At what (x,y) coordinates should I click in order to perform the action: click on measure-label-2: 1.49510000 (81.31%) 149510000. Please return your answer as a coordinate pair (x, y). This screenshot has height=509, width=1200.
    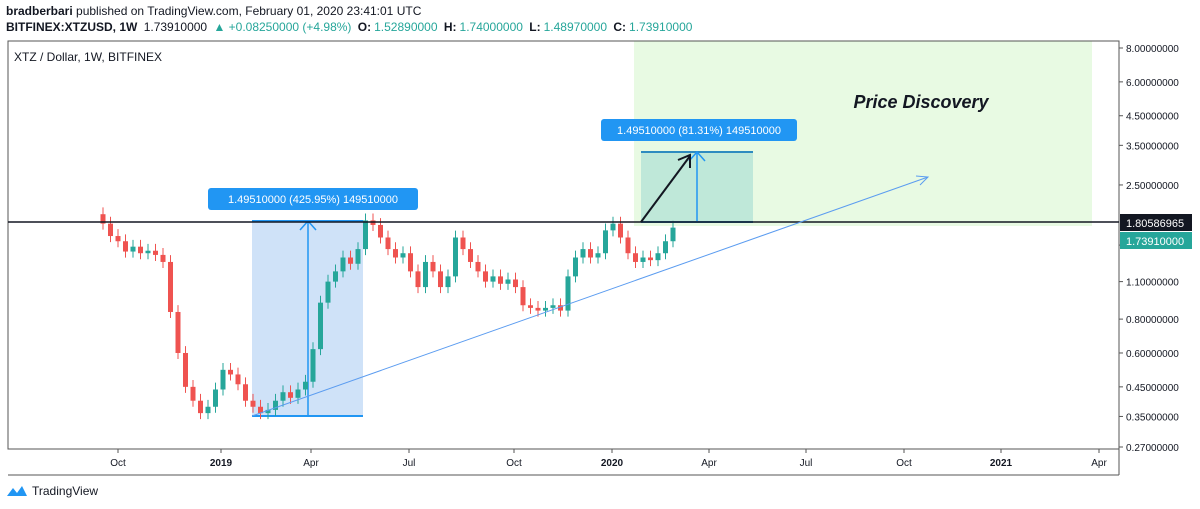
    Looking at the image, I should click on (699, 131).